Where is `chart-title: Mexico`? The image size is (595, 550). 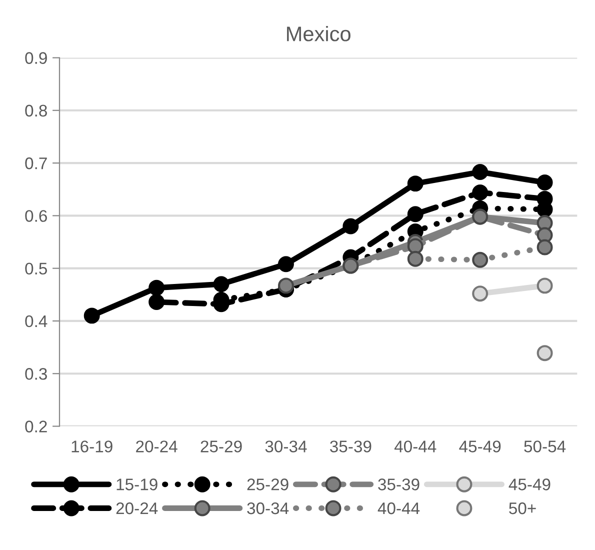
chart-title: Mexico is located at coordinates (318, 34).